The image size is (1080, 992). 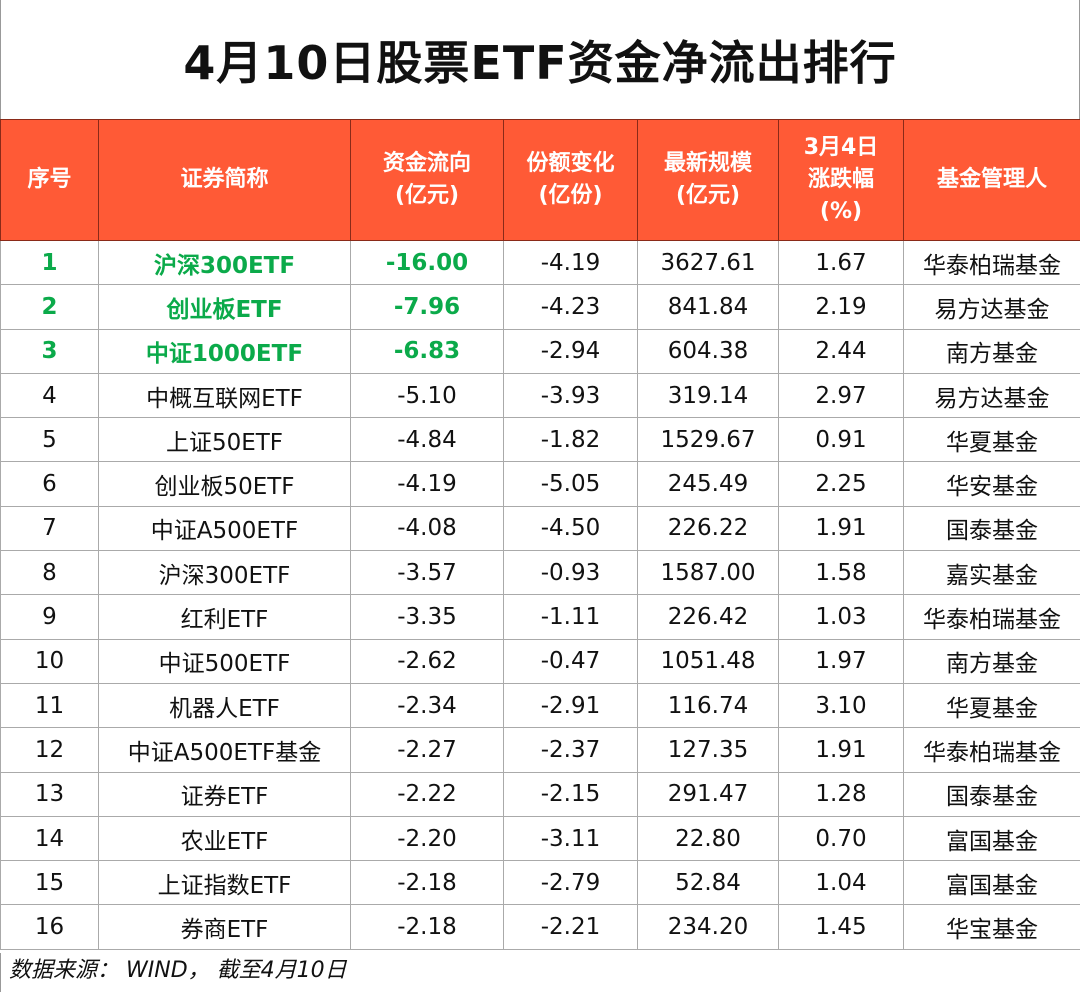 What do you see at coordinates (708, 750) in the screenshot?
I see `cell-scale: 127.35` at bounding box center [708, 750].